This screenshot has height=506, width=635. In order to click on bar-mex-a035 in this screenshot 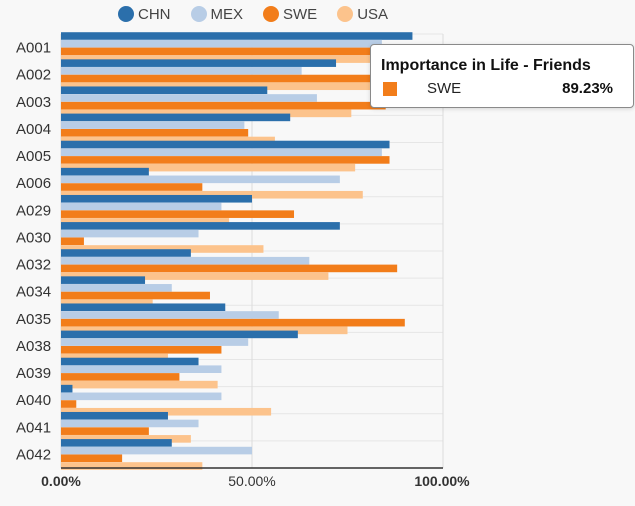, I will do `click(170, 315)`.